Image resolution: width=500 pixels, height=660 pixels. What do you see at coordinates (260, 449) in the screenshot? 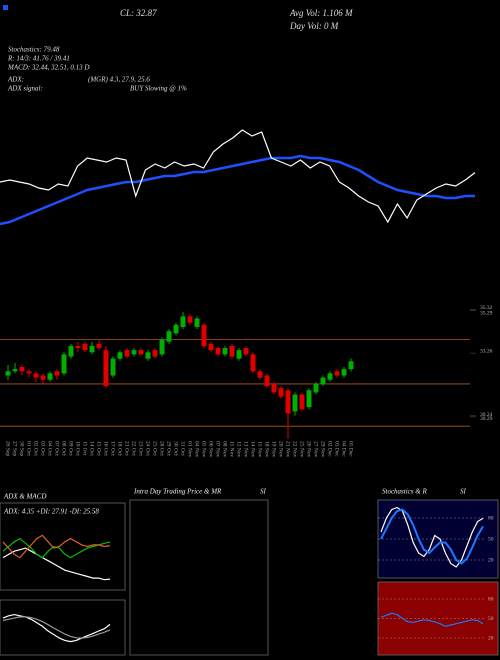
I see `x-tick-label: 15 Nov` at bounding box center [260, 449].